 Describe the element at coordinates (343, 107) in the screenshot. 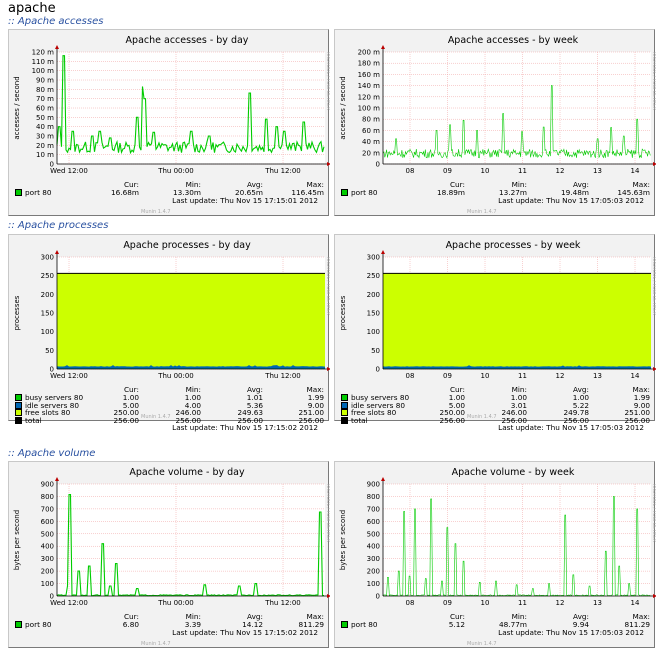

I see `y-axis-label: accesses / second` at that location.